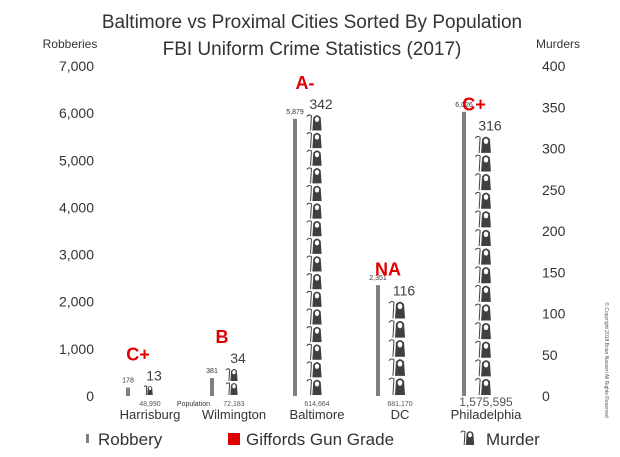 This screenshot has width=620, height=457. I want to click on population-label: 48,990, so click(150, 404).